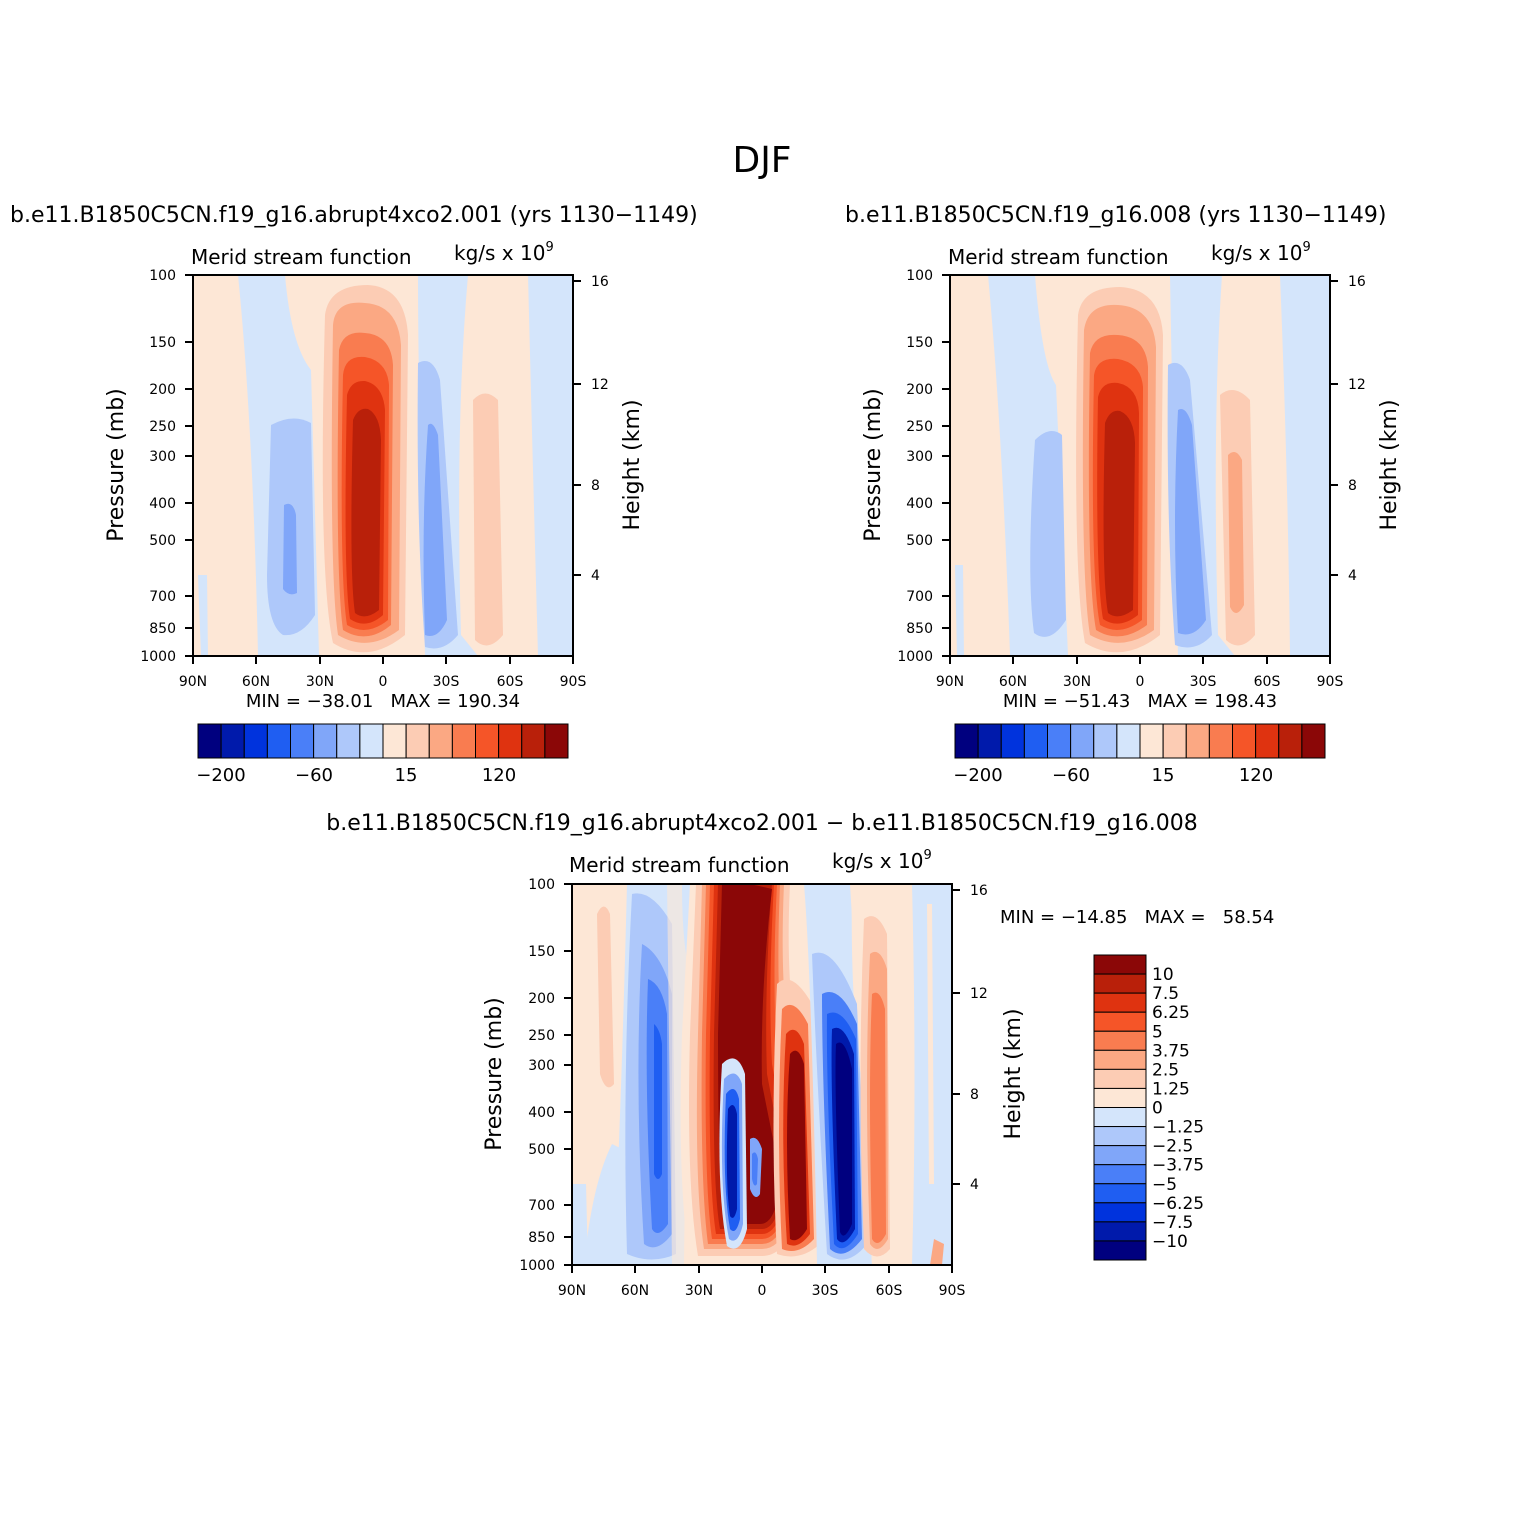 The height and width of the screenshot is (1524, 1524). I want to click on colorbar-label: −6.25, so click(1178, 1204).